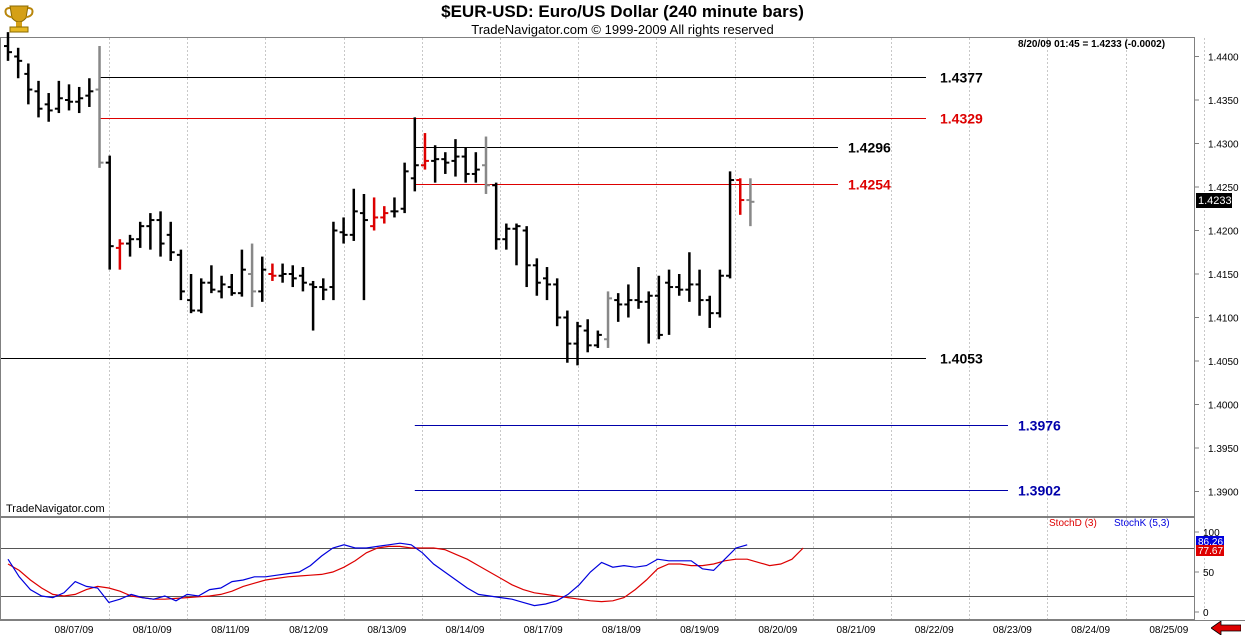  I want to click on price-level-label: 1.4329, so click(961, 119).